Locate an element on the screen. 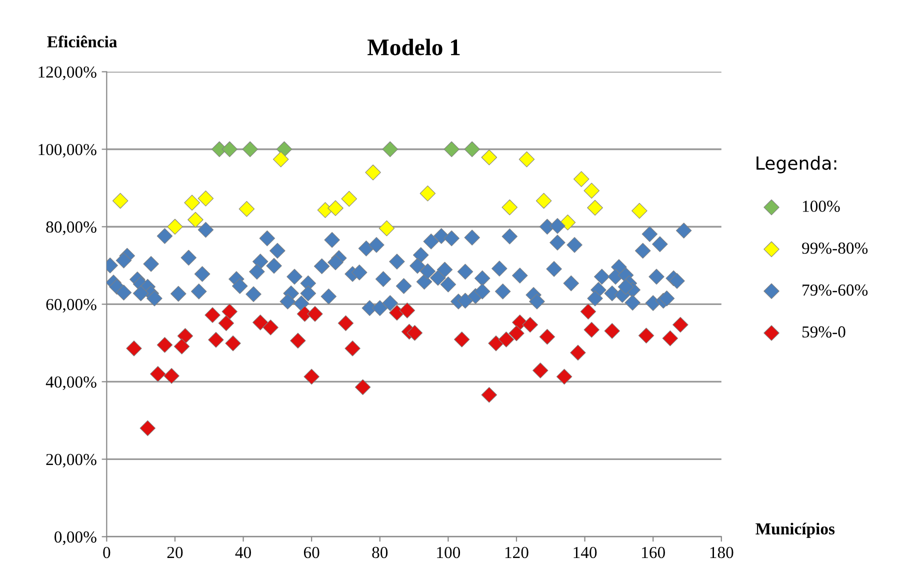  x-tick-label: 0 is located at coordinates (106, 552).